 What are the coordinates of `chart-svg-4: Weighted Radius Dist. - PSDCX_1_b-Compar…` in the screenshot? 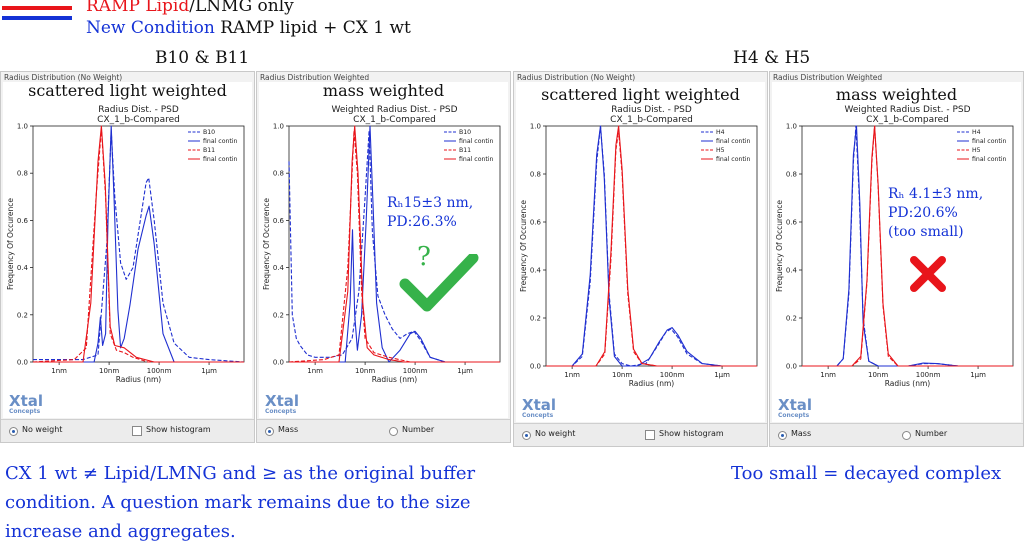 It's located at (894, 246).